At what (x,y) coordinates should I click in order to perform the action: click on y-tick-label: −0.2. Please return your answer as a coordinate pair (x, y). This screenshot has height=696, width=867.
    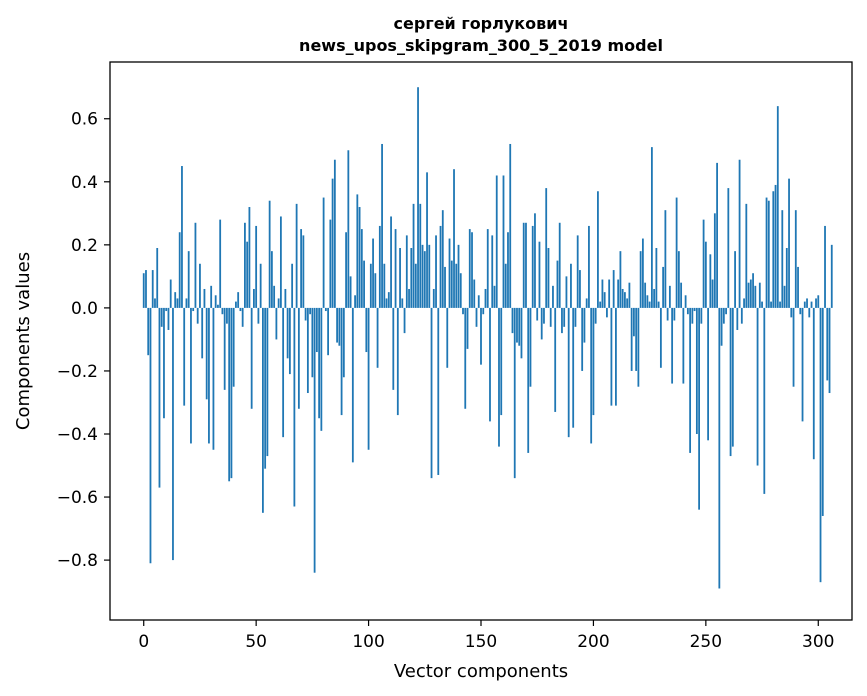
    Looking at the image, I should click on (77, 372).